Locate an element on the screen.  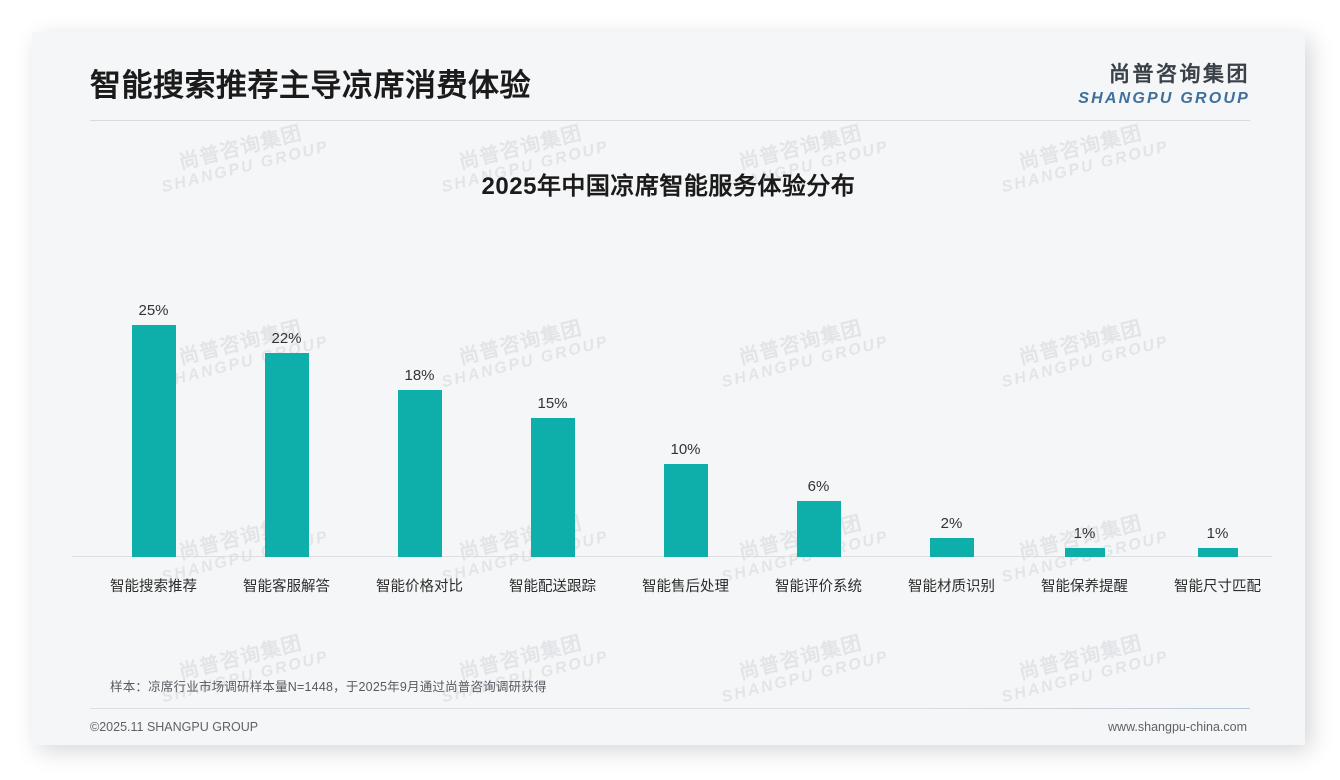
header: 智能搜索推荐主导凉席消费体验 尚普咨询集团 SHANGPU GROUP is located at coordinates (668, 77).